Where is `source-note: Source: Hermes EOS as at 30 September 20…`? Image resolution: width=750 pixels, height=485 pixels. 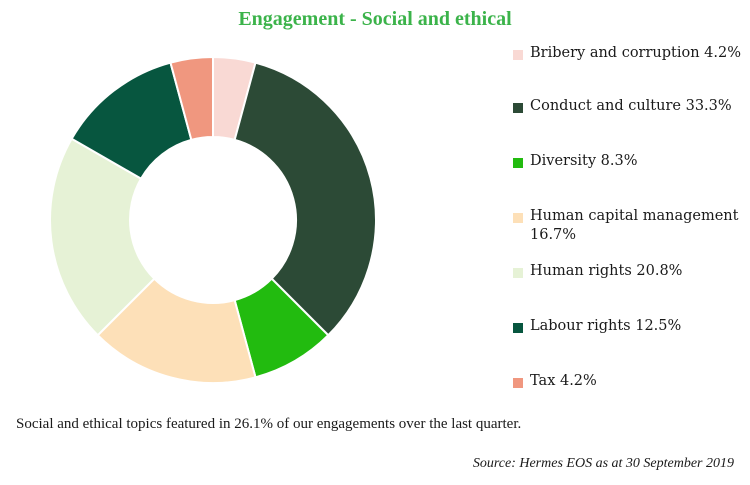 source-note: Source: Hermes EOS as at 30 September 20… is located at coordinates (603, 463).